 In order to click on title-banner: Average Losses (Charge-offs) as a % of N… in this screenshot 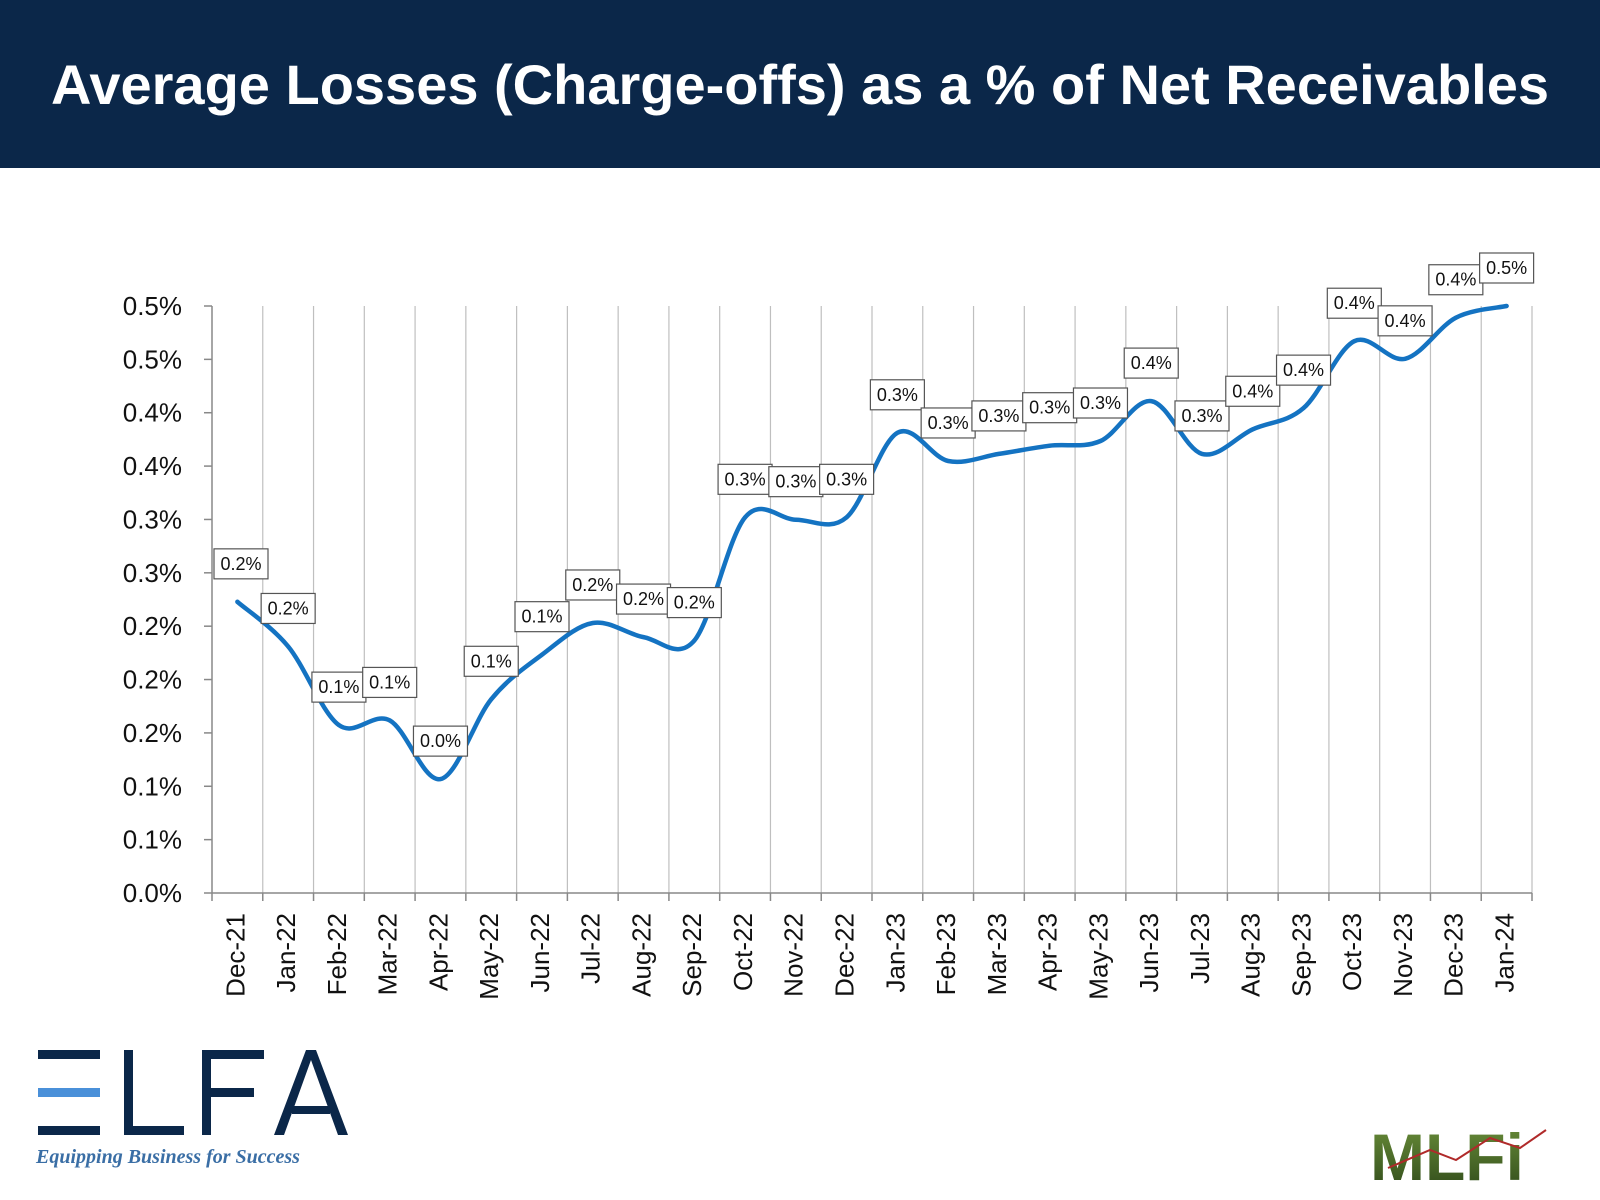, I will do `click(800, 84)`.